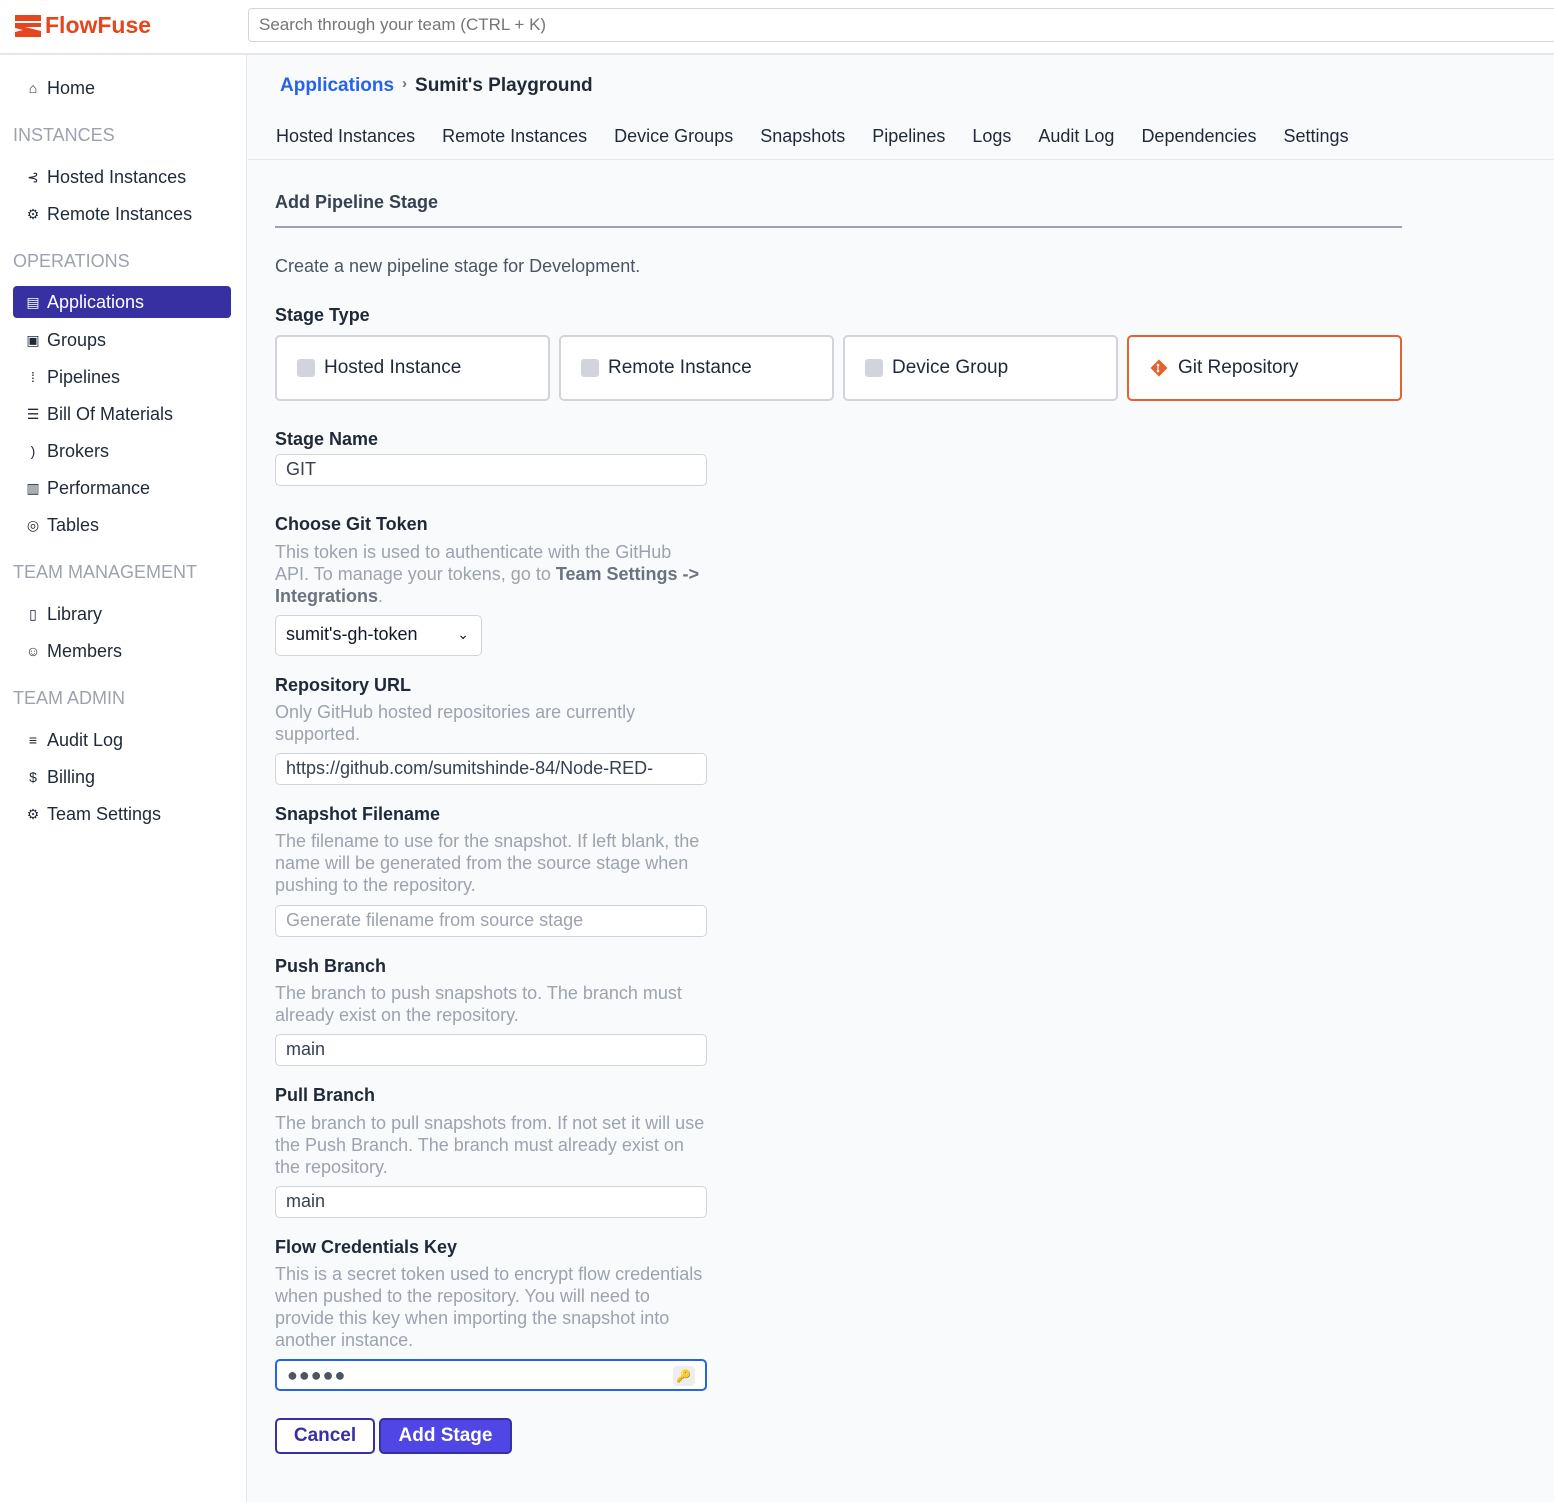 The width and height of the screenshot is (1554, 1502). I want to click on tab-hosted-instances: Hosted Instances, so click(346, 136).